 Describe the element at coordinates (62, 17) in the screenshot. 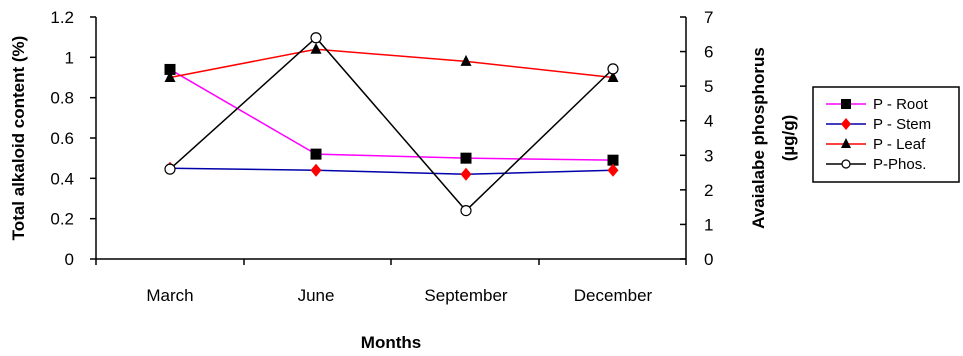

I see `left-tick-label: 1.2` at that location.